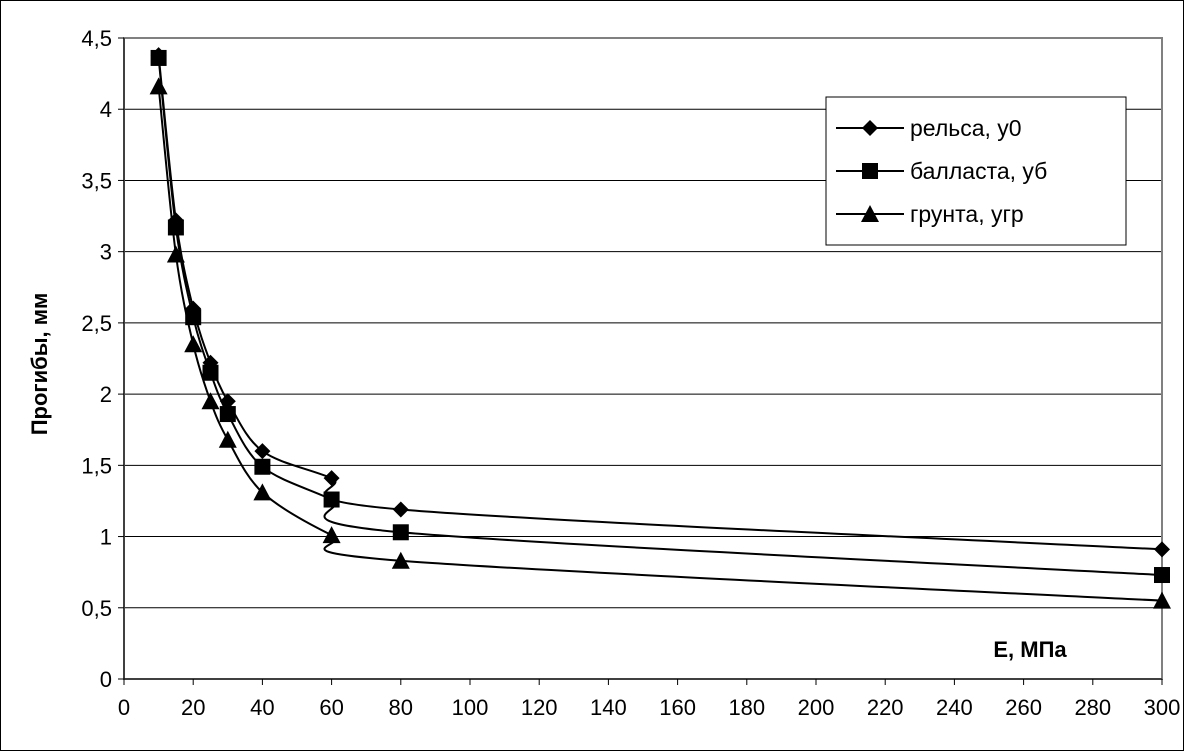 Image resolution: width=1184 pixels, height=751 pixels. I want to click on x-tick-label: 300, so click(1162, 707).